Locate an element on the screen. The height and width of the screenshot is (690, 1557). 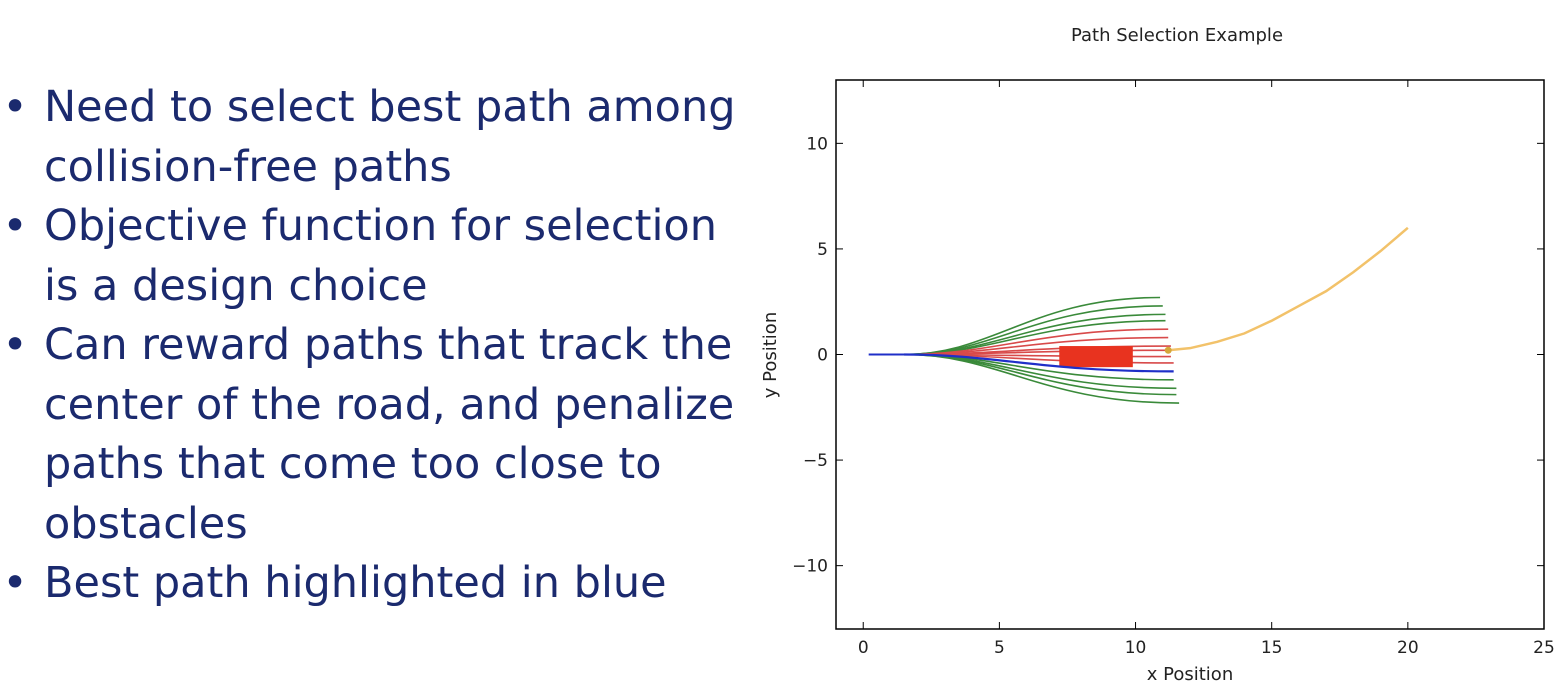
y-tick-label: 0 is located at coordinates (822, 356).